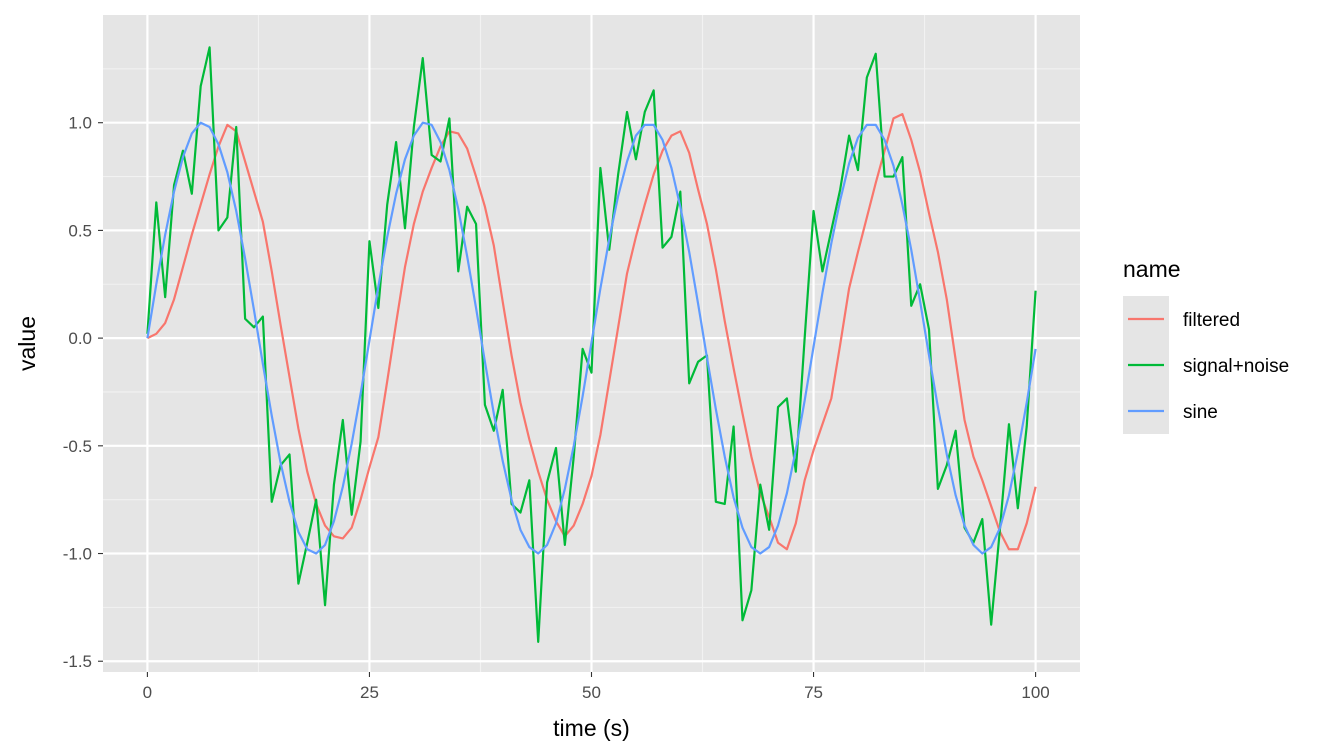 This screenshot has height=756, width=1344. Describe the element at coordinates (77, 554) in the screenshot. I see `y-tick-label: -1.0` at that location.